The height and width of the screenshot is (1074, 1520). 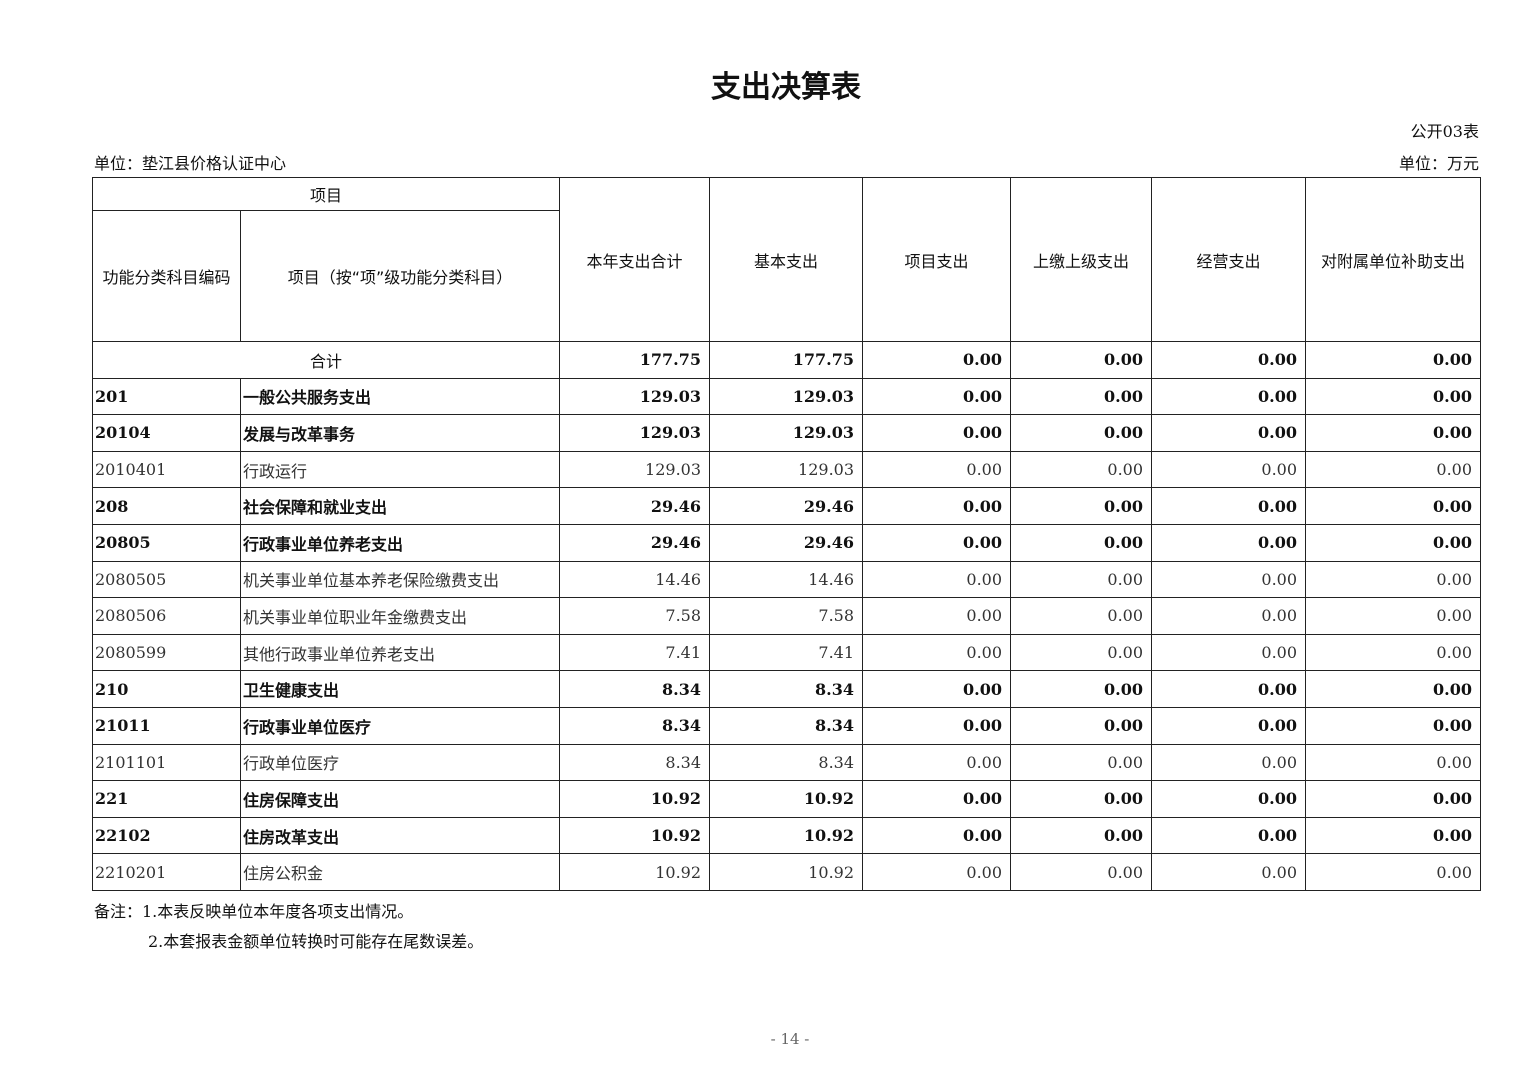 What do you see at coordinates (400, 276) in the screenshot?
I see `header-item: 项目（按“项”级功能分类科目）` at bounding box center [400, 276].